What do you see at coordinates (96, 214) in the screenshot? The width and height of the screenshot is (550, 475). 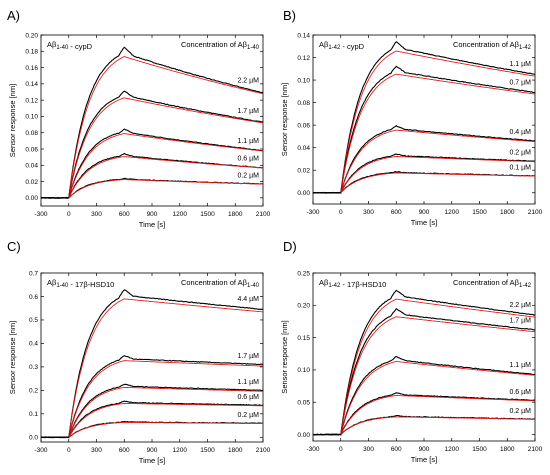 I see `x-tick-label: 300` at bounding box center [96, 214].